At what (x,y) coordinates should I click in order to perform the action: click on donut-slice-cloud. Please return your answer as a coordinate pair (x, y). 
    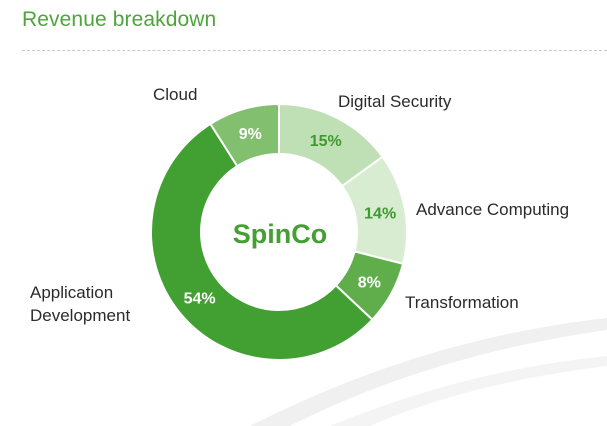
    Looking at the image, I should click on (244, 135).